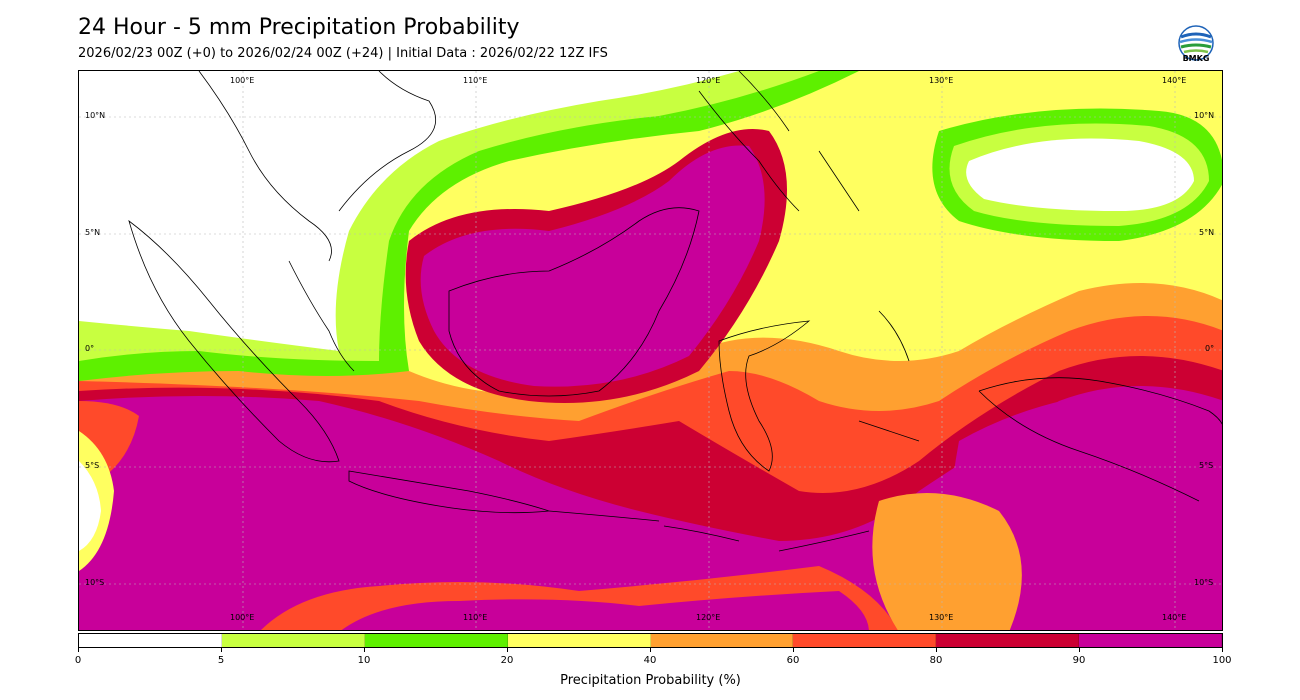 This screenshot has height=700, width=1300. Describe the element at coordinates (889, 376) in the screenshot. I see `coast-maluku` at that location.